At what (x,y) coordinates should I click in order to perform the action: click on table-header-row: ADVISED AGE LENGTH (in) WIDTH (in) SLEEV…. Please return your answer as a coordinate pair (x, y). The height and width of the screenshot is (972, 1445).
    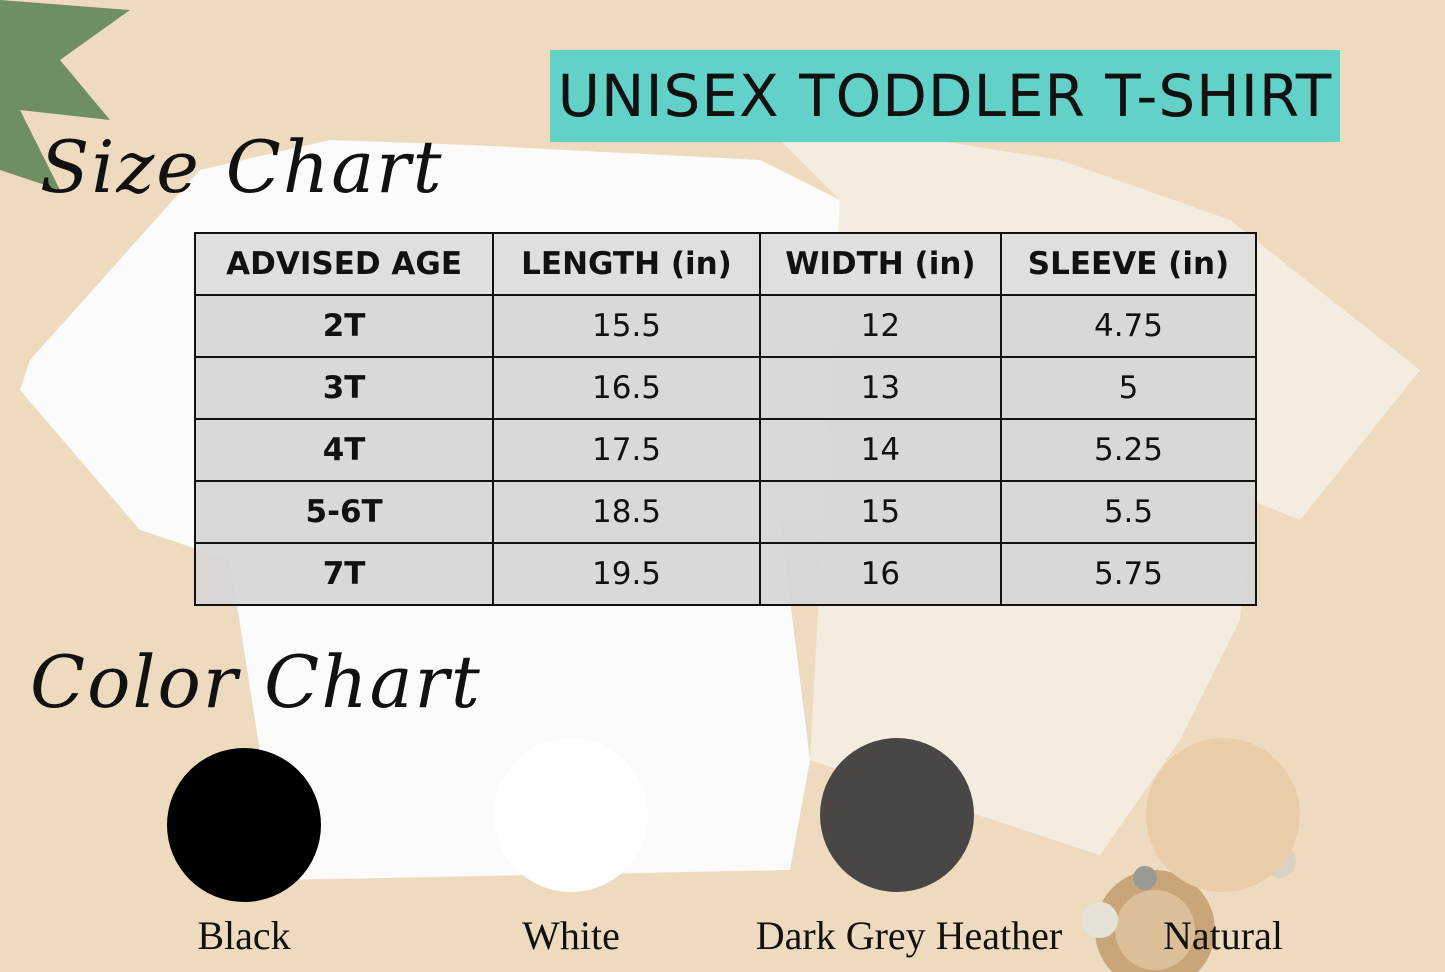
    Looking at the image, I should click on (725, 264).